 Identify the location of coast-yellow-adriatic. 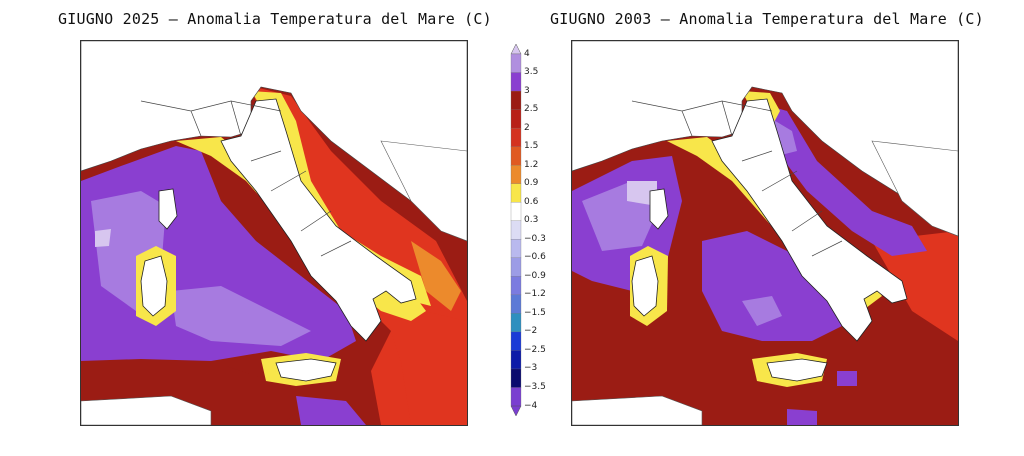
(341, 198).